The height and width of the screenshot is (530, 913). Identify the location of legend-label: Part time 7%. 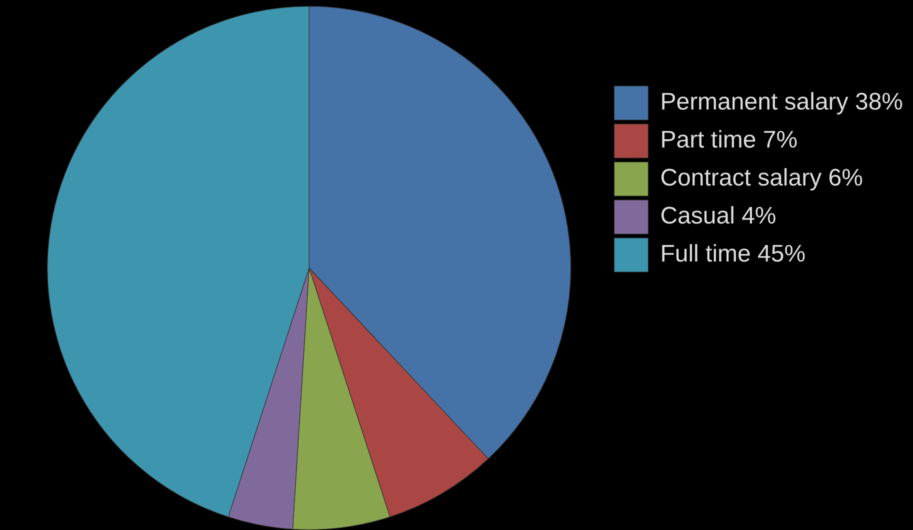
(729, 140).